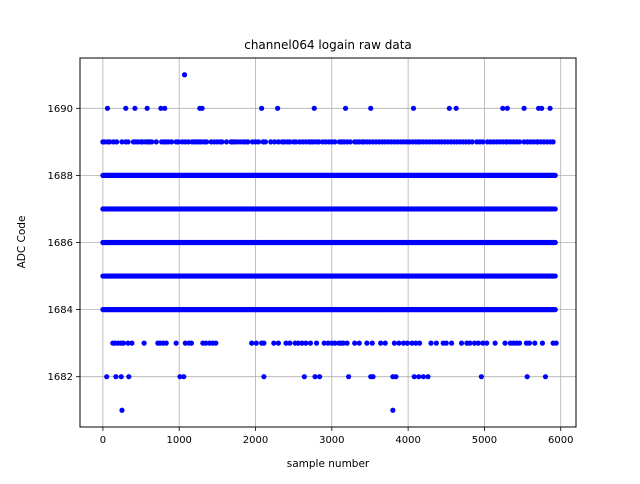 This screenshot has height=484, width=640. Describe the element at coordinates (22, 242) in the screenshot. I see `y-axis-label: ADC Code` at that location.